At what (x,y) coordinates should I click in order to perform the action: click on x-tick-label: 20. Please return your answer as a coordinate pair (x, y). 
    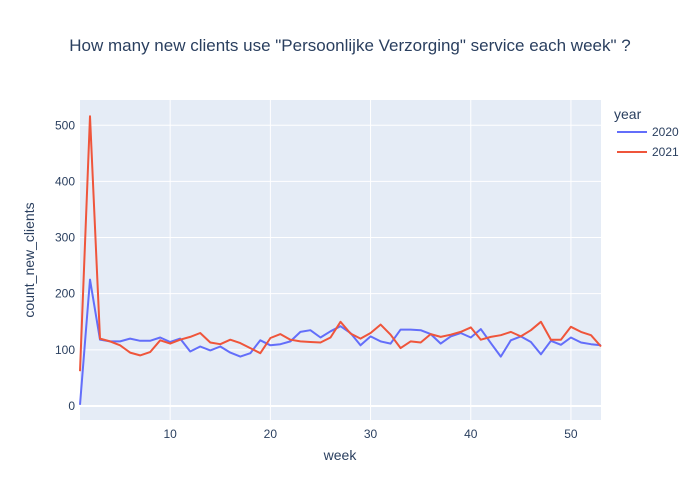
    Looking at the image, I should click on (271, 434).